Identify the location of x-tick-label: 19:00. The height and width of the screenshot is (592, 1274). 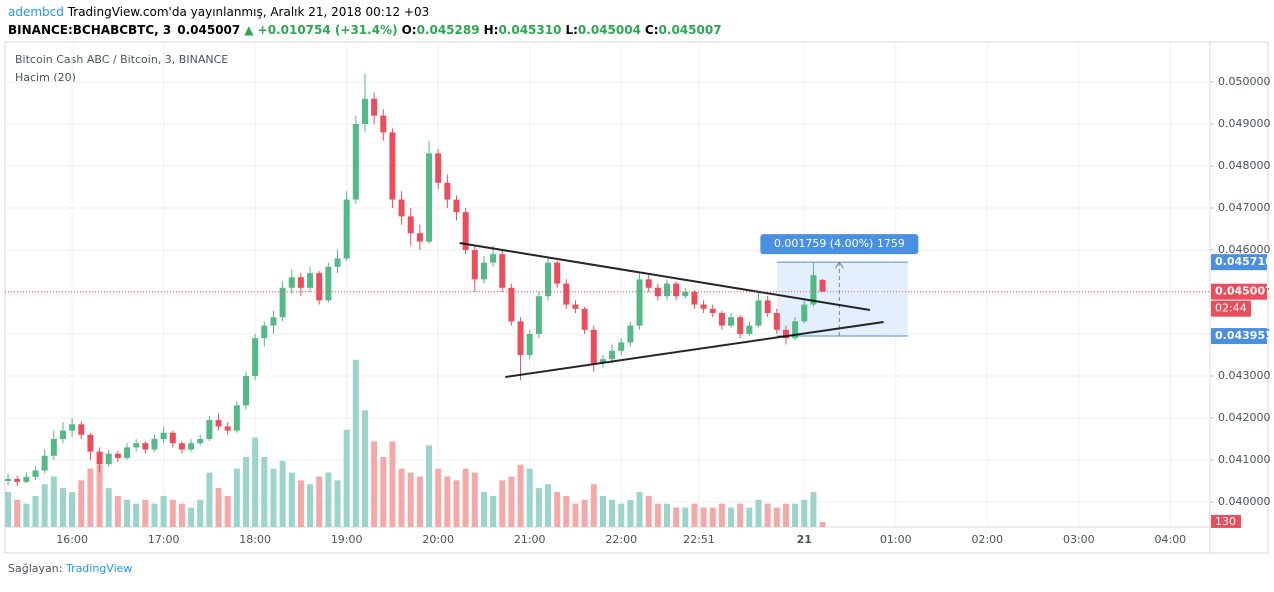
(347, 539).